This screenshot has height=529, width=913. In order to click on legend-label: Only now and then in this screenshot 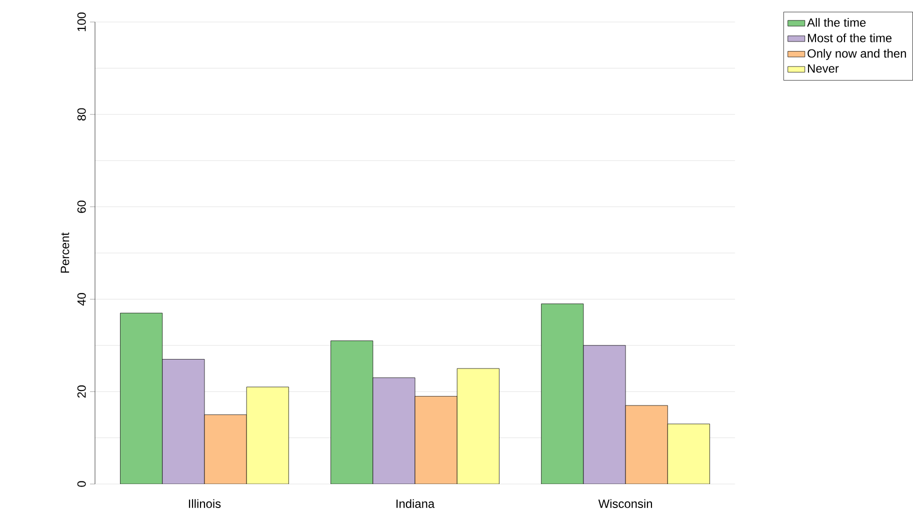, I will do `click(857, 54)`.